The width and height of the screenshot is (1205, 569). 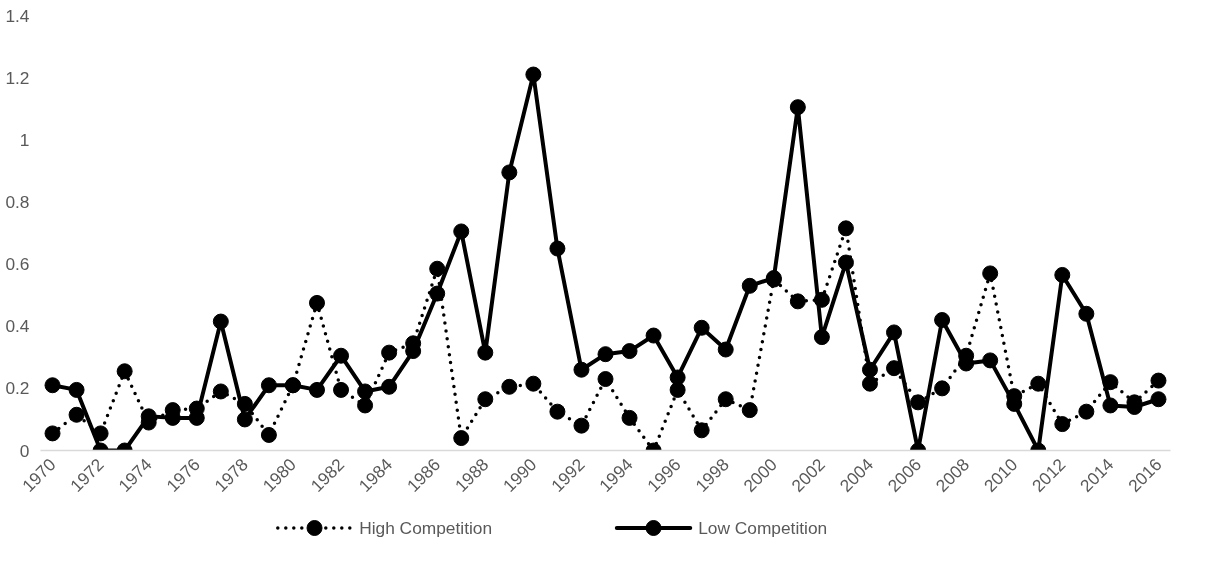 What do you see at coordinates (763, 528) in the screenshot?
I see `legend-label: Low Competition` at bounding box center [763, 528].